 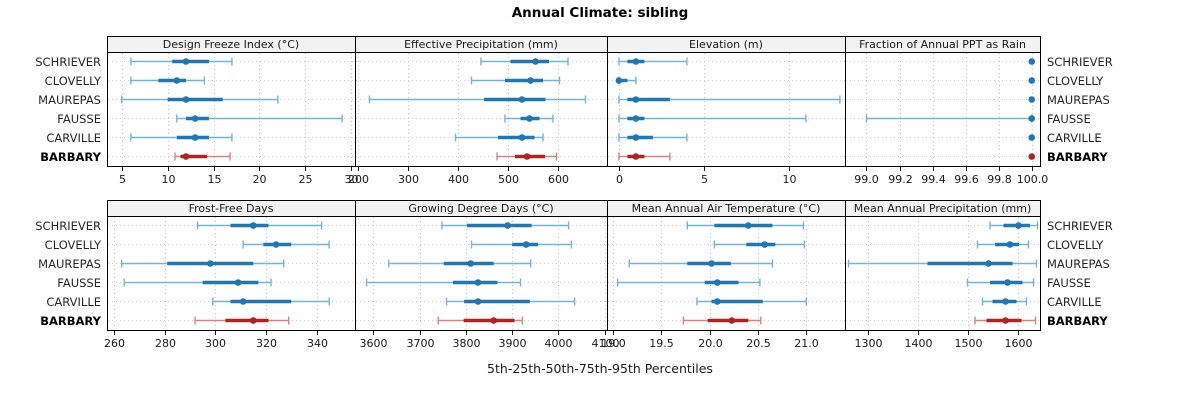 I want to click on axis-tick-label: 99.6, so click(x=966, y=179).